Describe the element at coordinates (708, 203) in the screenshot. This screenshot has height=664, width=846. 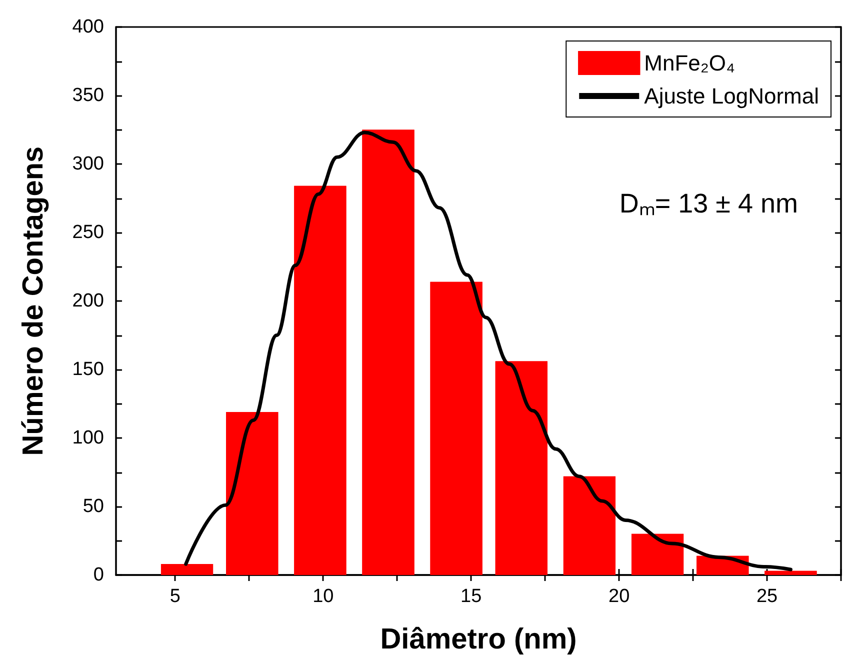
I see `annotation: Dₘ= 13 ± 4 nm` at that location.